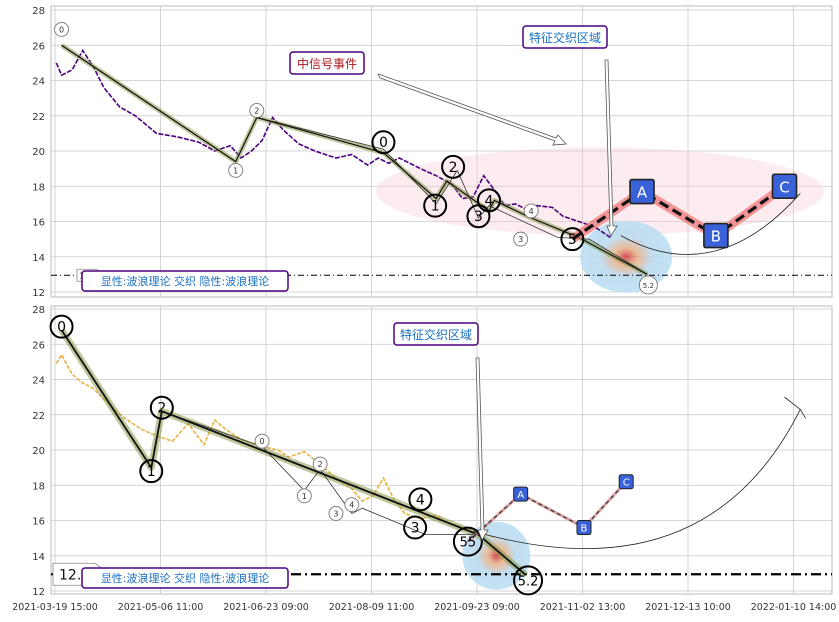 Image resolution: width=839 pixels, height=622 pixels. What do you see at coordinates (583, 607) in the screenshot?
I see `x-tick-label: 2021-11-02 13:00` at bounding box center [583, 607].